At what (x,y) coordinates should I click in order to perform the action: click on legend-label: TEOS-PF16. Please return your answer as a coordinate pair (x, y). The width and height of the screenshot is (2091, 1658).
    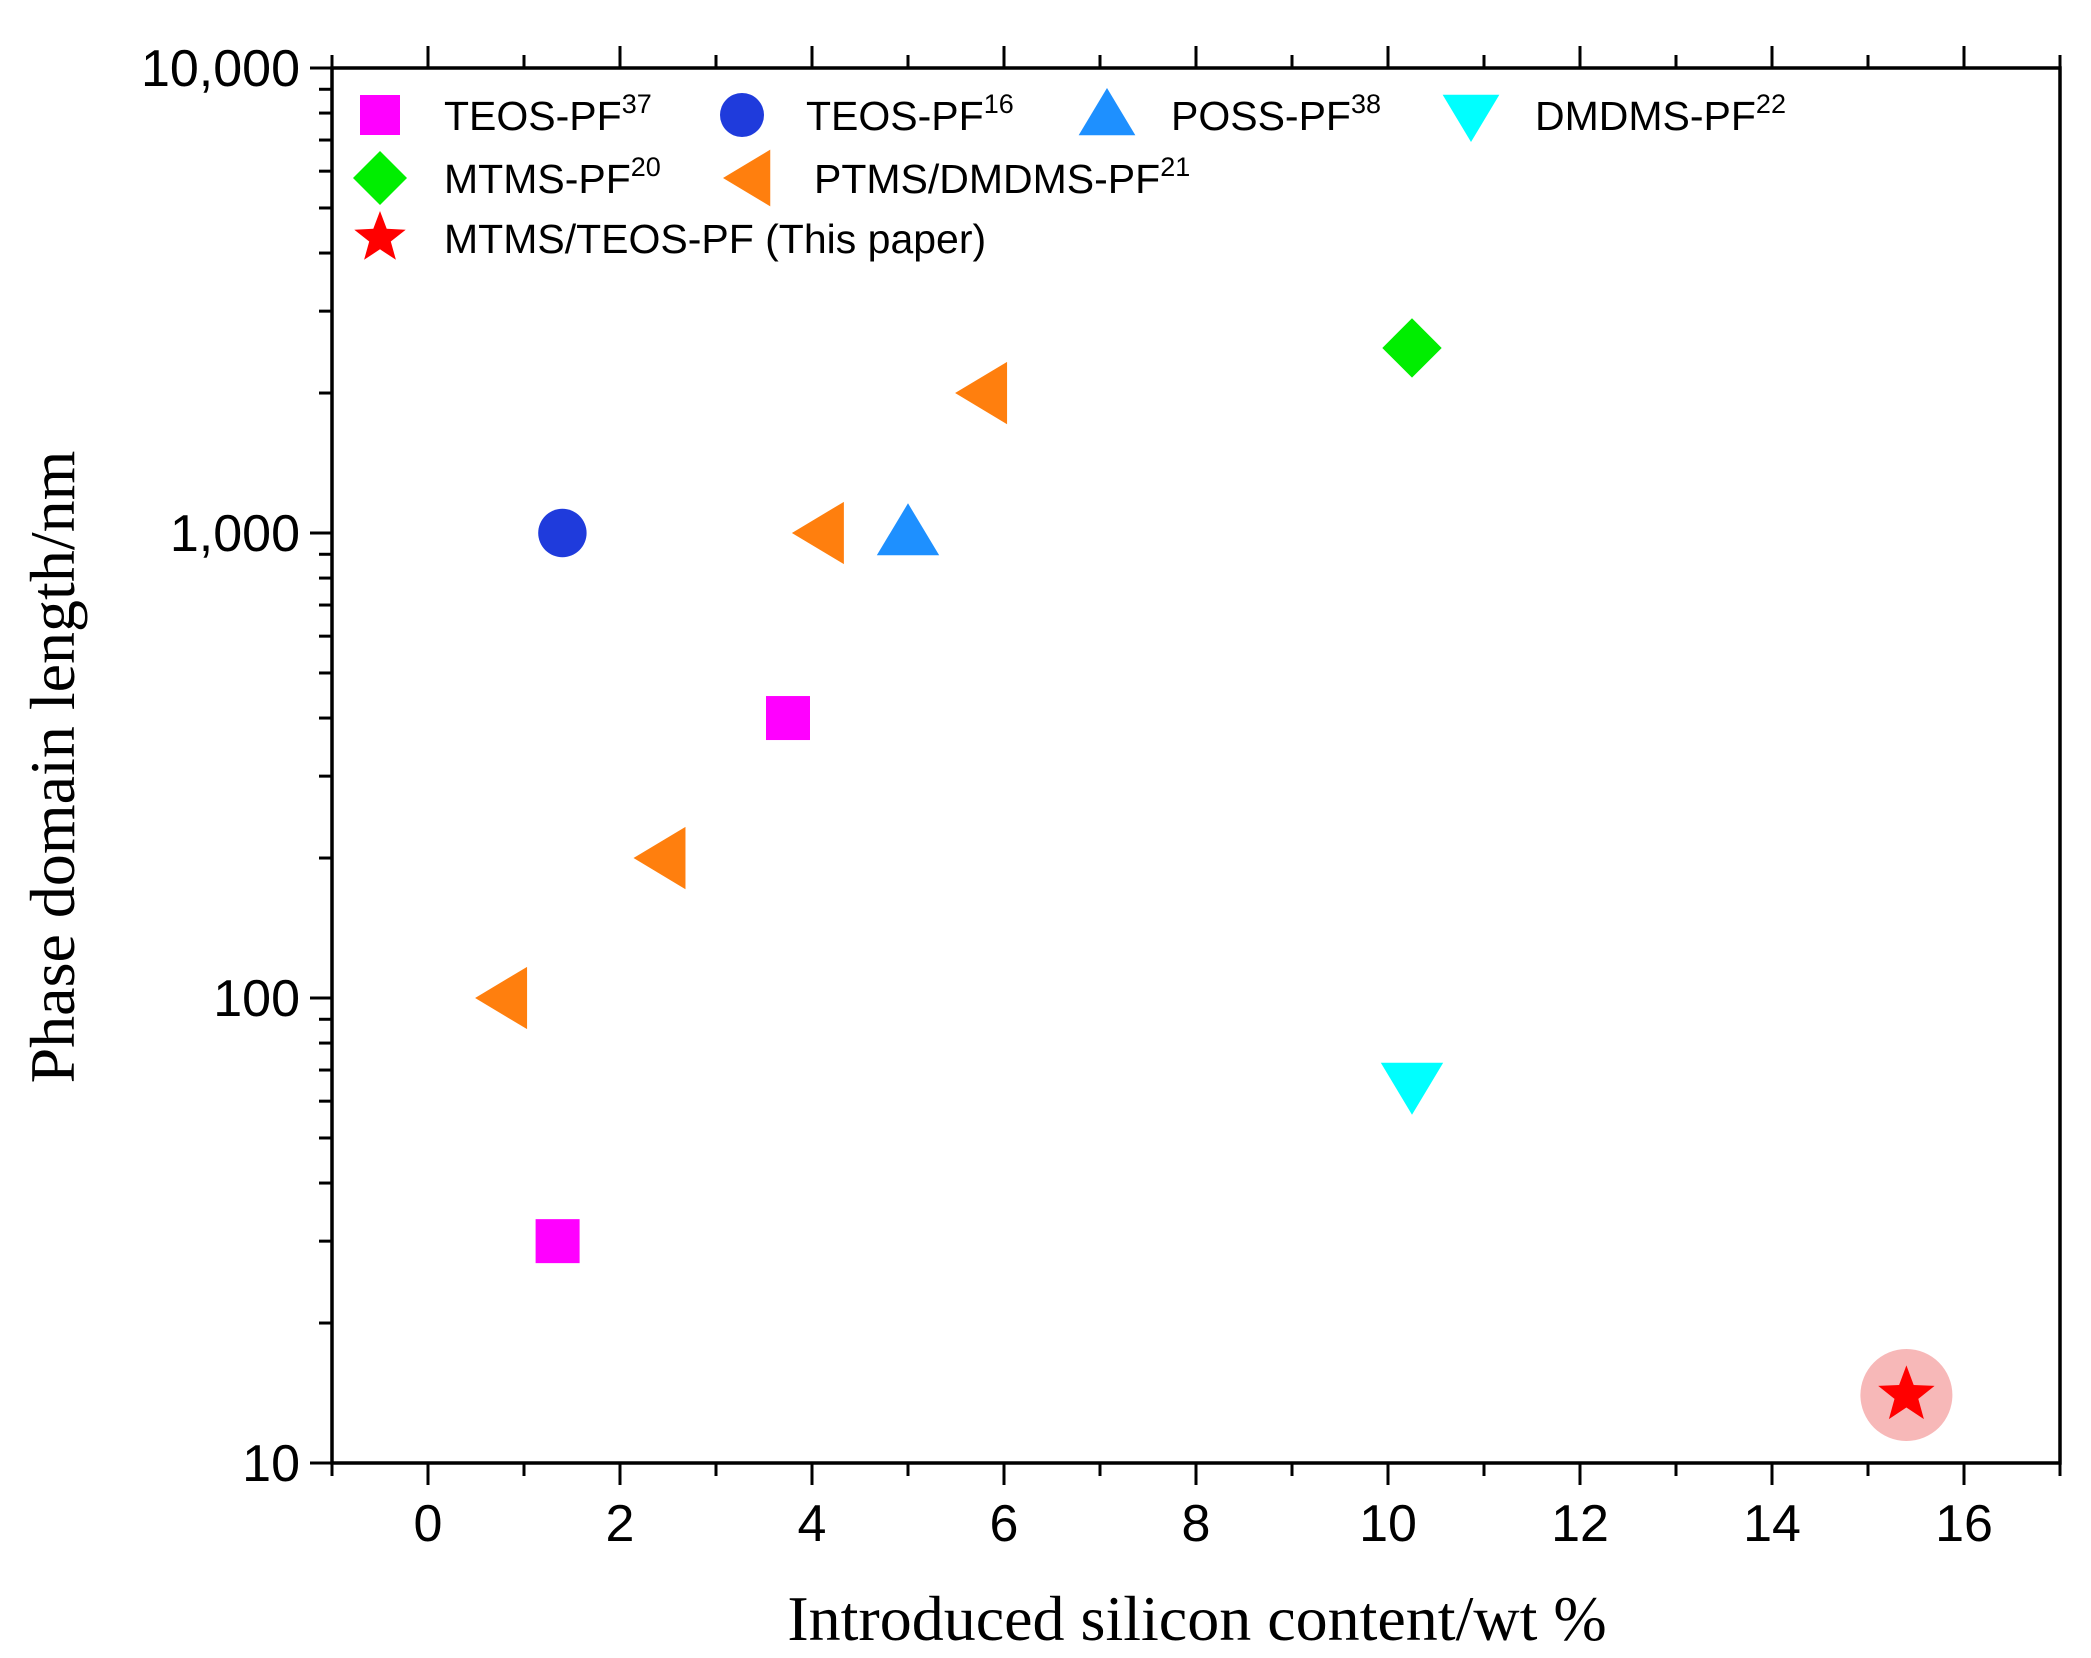
    Looking at the image, I should click on (910, 114).